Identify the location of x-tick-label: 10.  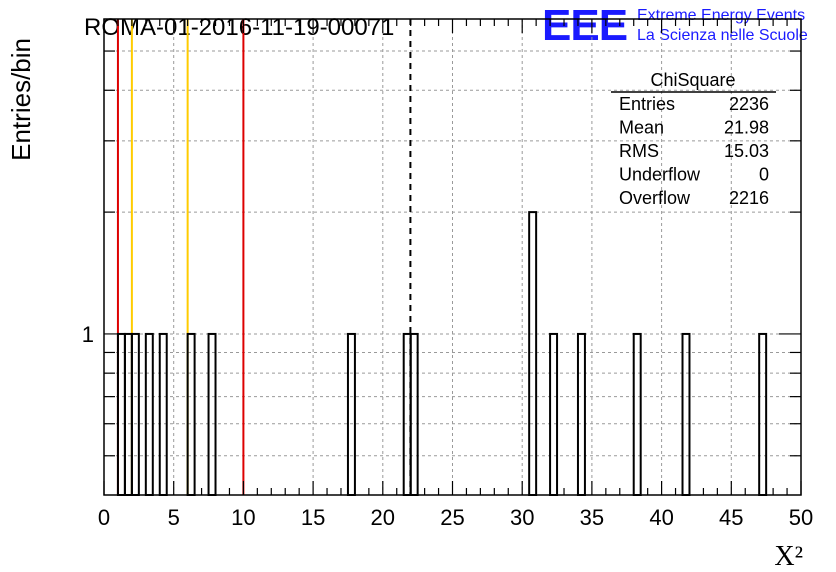
(243, 517).